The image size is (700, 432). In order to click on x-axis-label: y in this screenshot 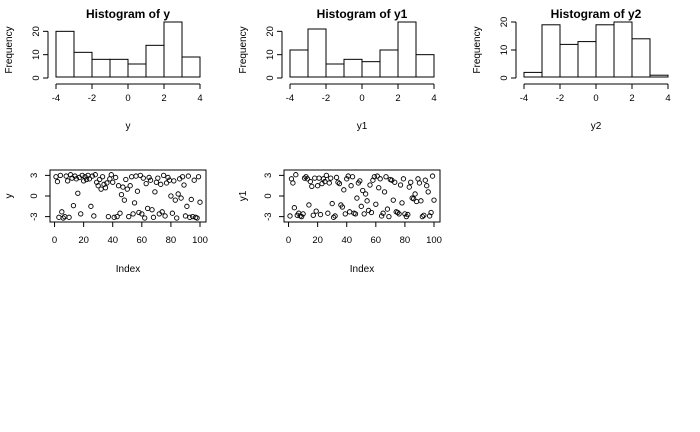, I will do `click(128, 126)`.